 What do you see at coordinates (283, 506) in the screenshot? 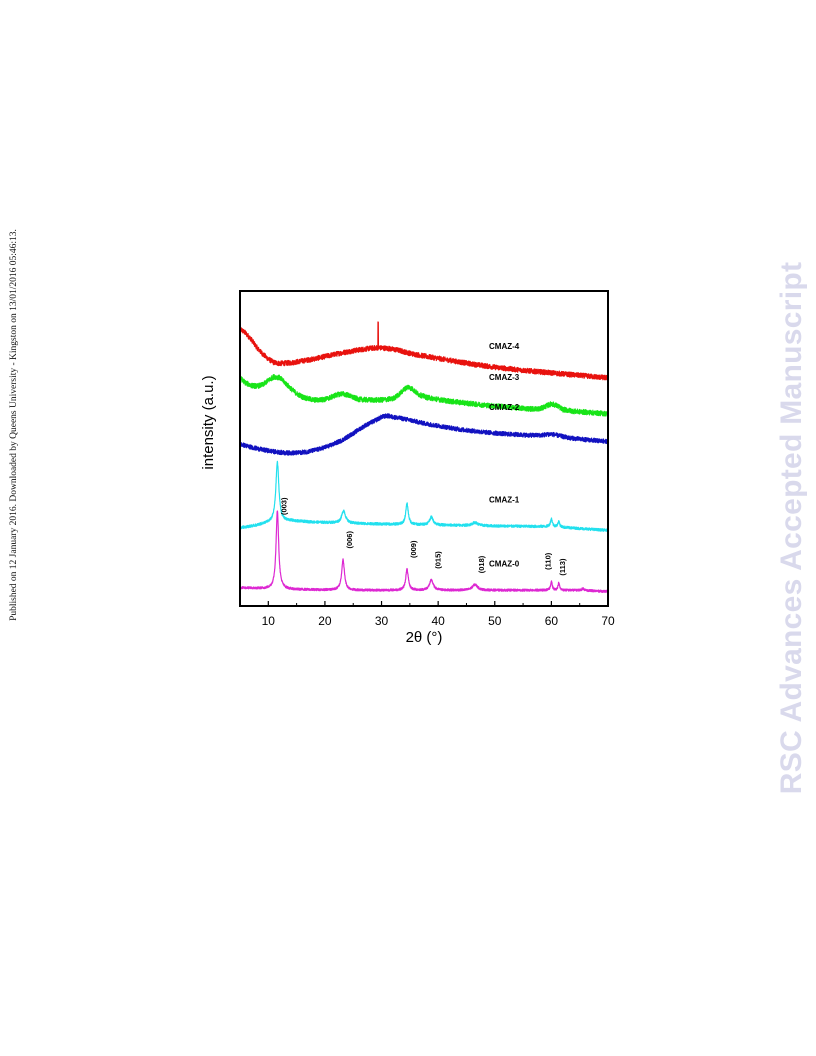
I see `peak-label: (003)` at bounding box center [283, 506].